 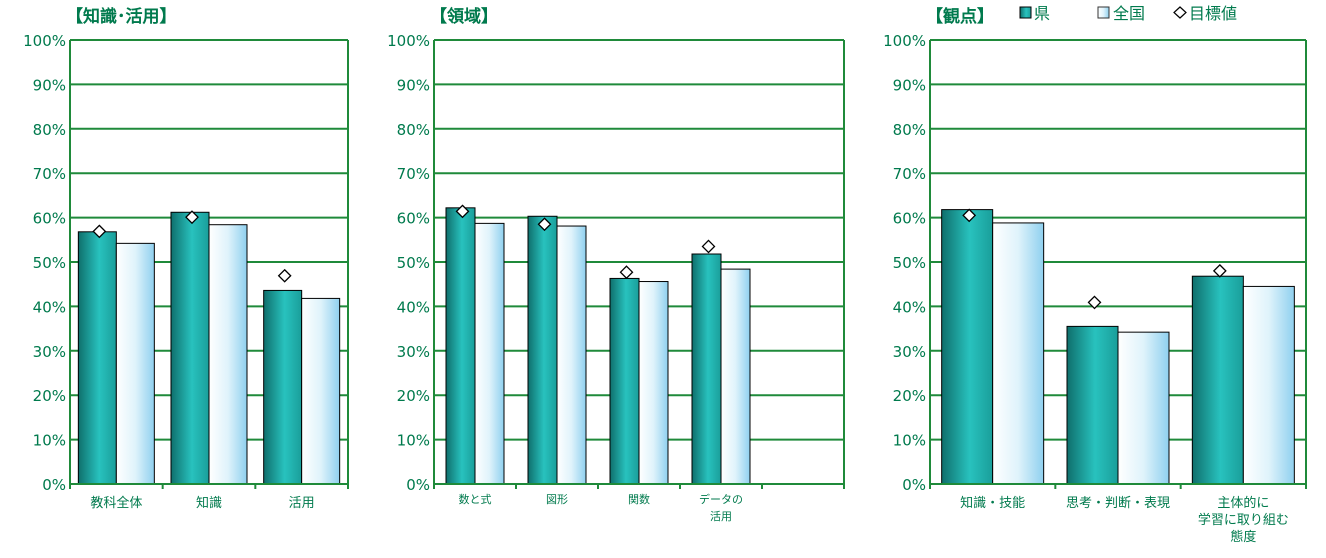 I want to click on x-category-label: 主体的に, so click(x=1243, y=503).